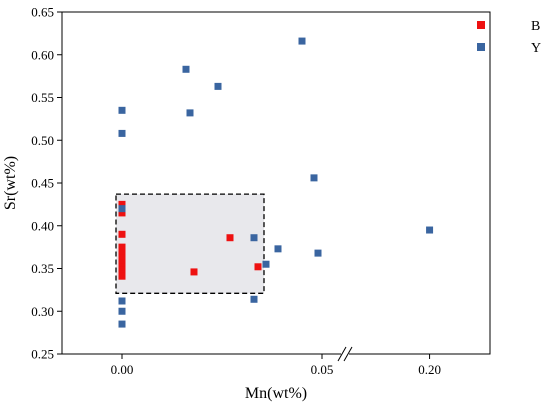 This screenshot has height=415, width=550. I want to click on y-tick-label: 0.60, so click(42, 54).